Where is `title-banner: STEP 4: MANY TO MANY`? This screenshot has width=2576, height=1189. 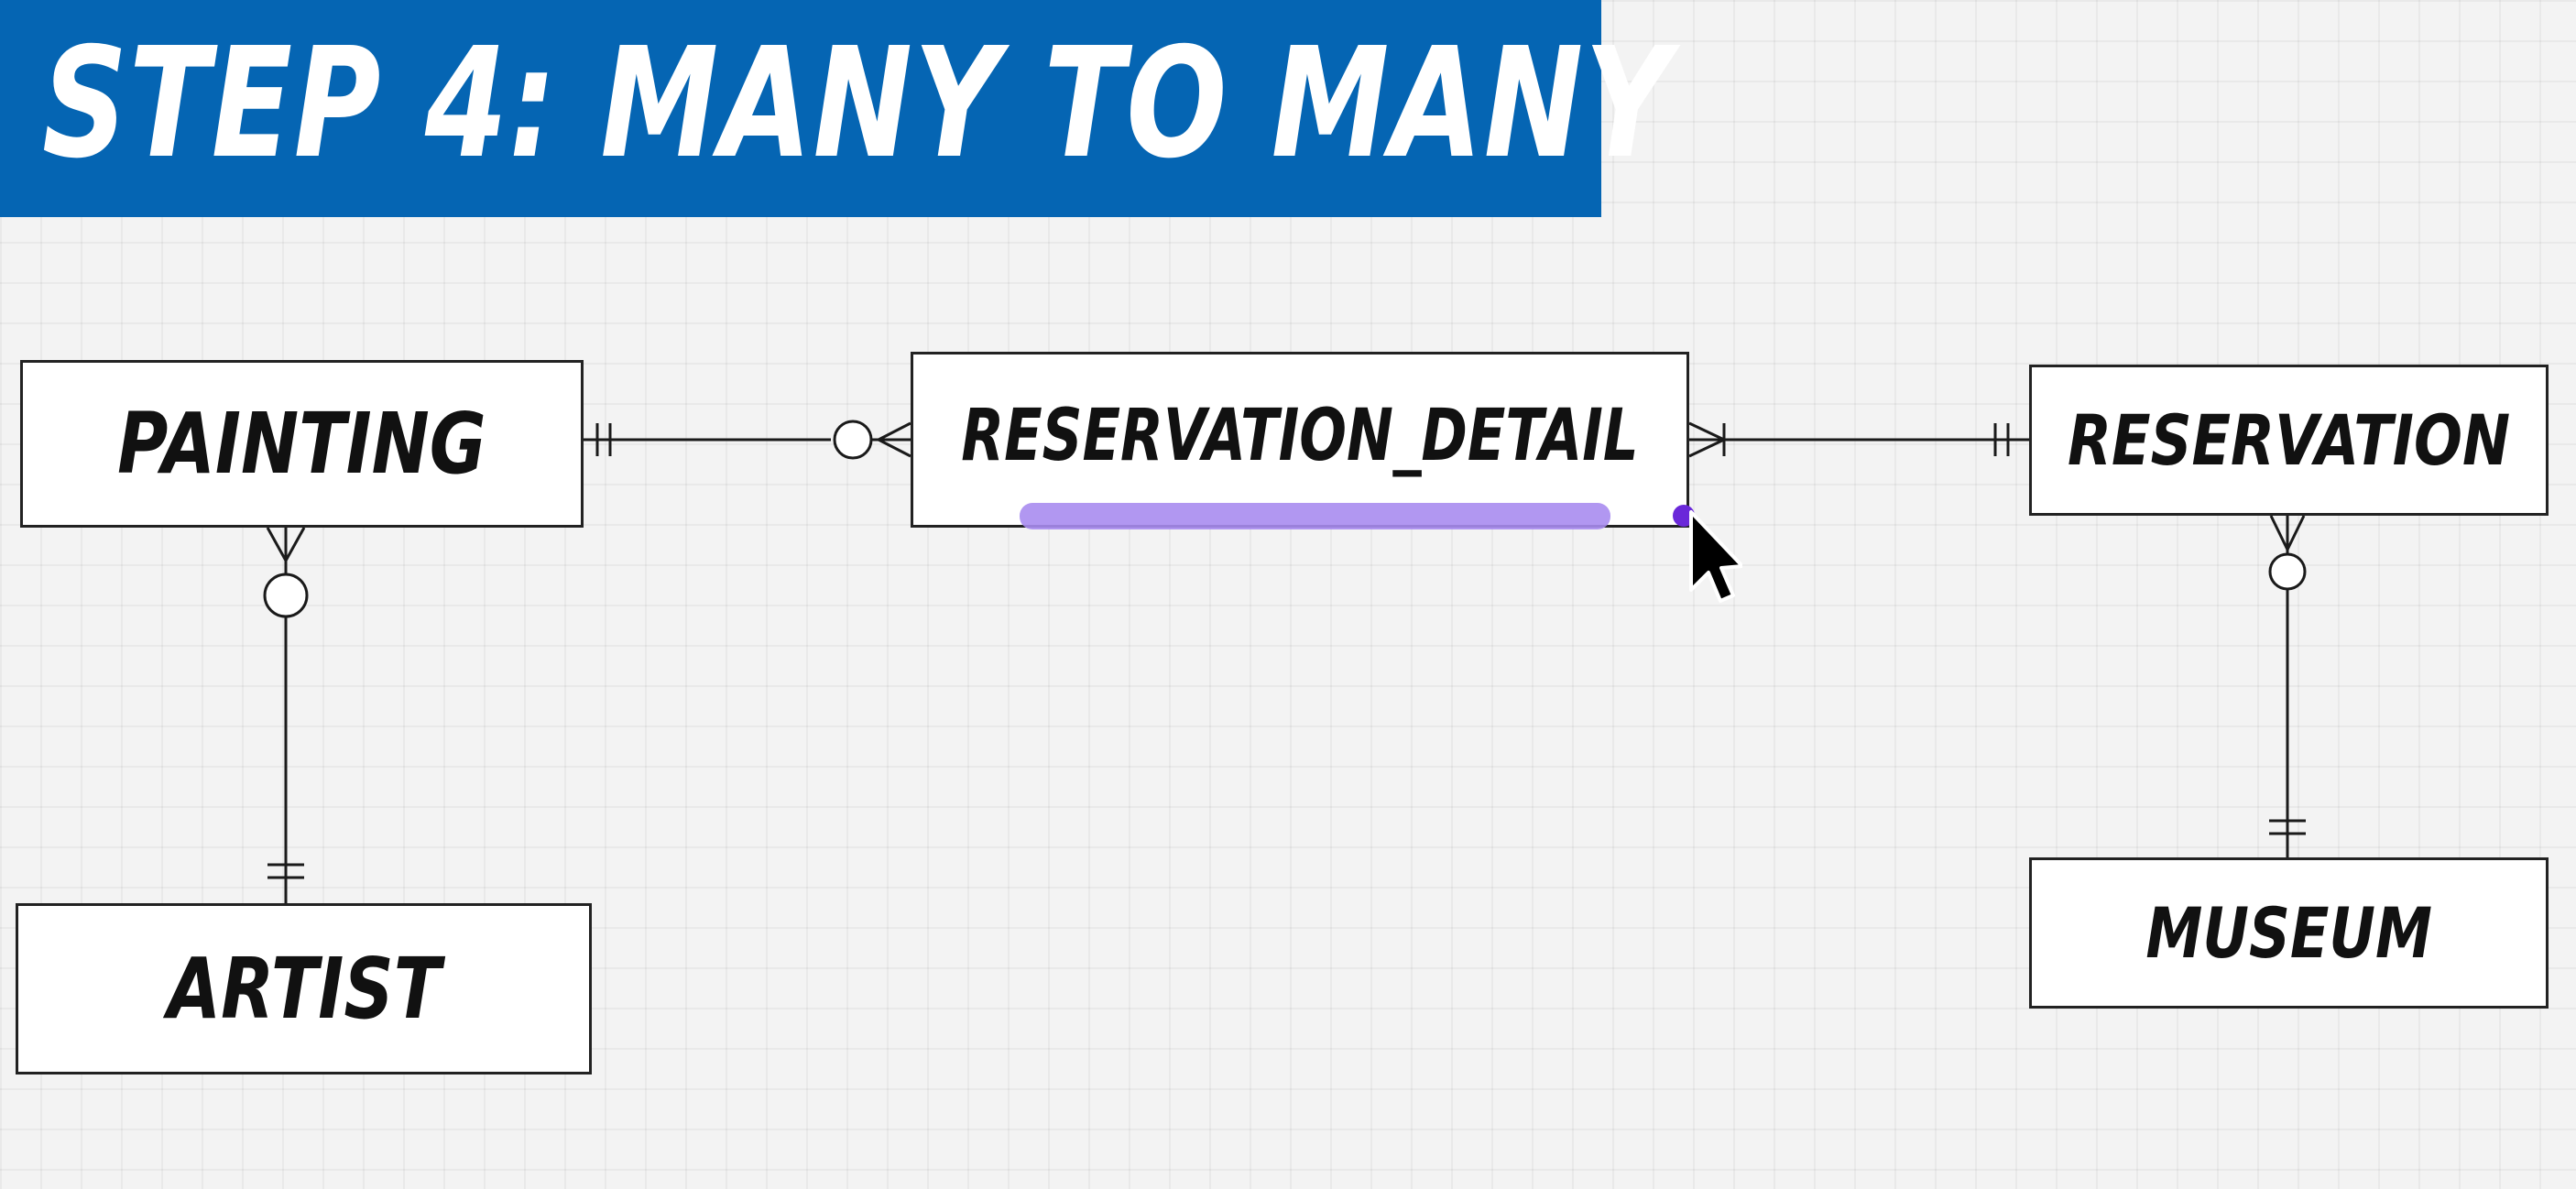
title-banner: STEP 4: MANY TO MANY is located at coordinates (835, 108).